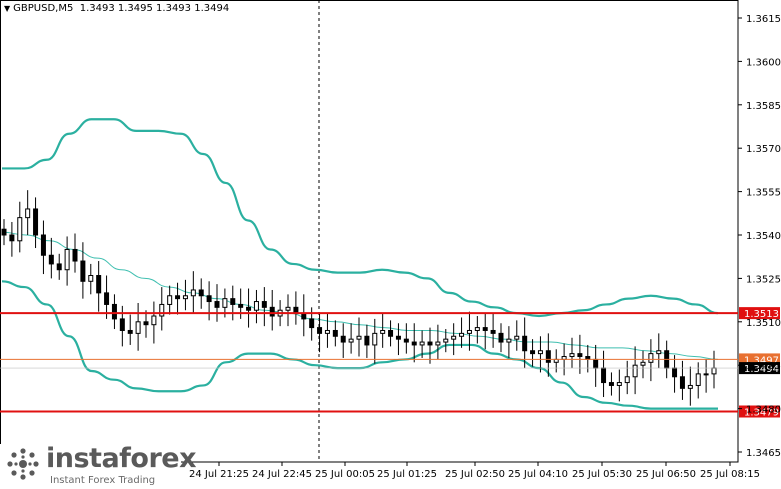  What do you see at coordinates (763, 19) in the screenshot?
I see `y-tick-label: 1.3615` at bounding box center [763, 19].